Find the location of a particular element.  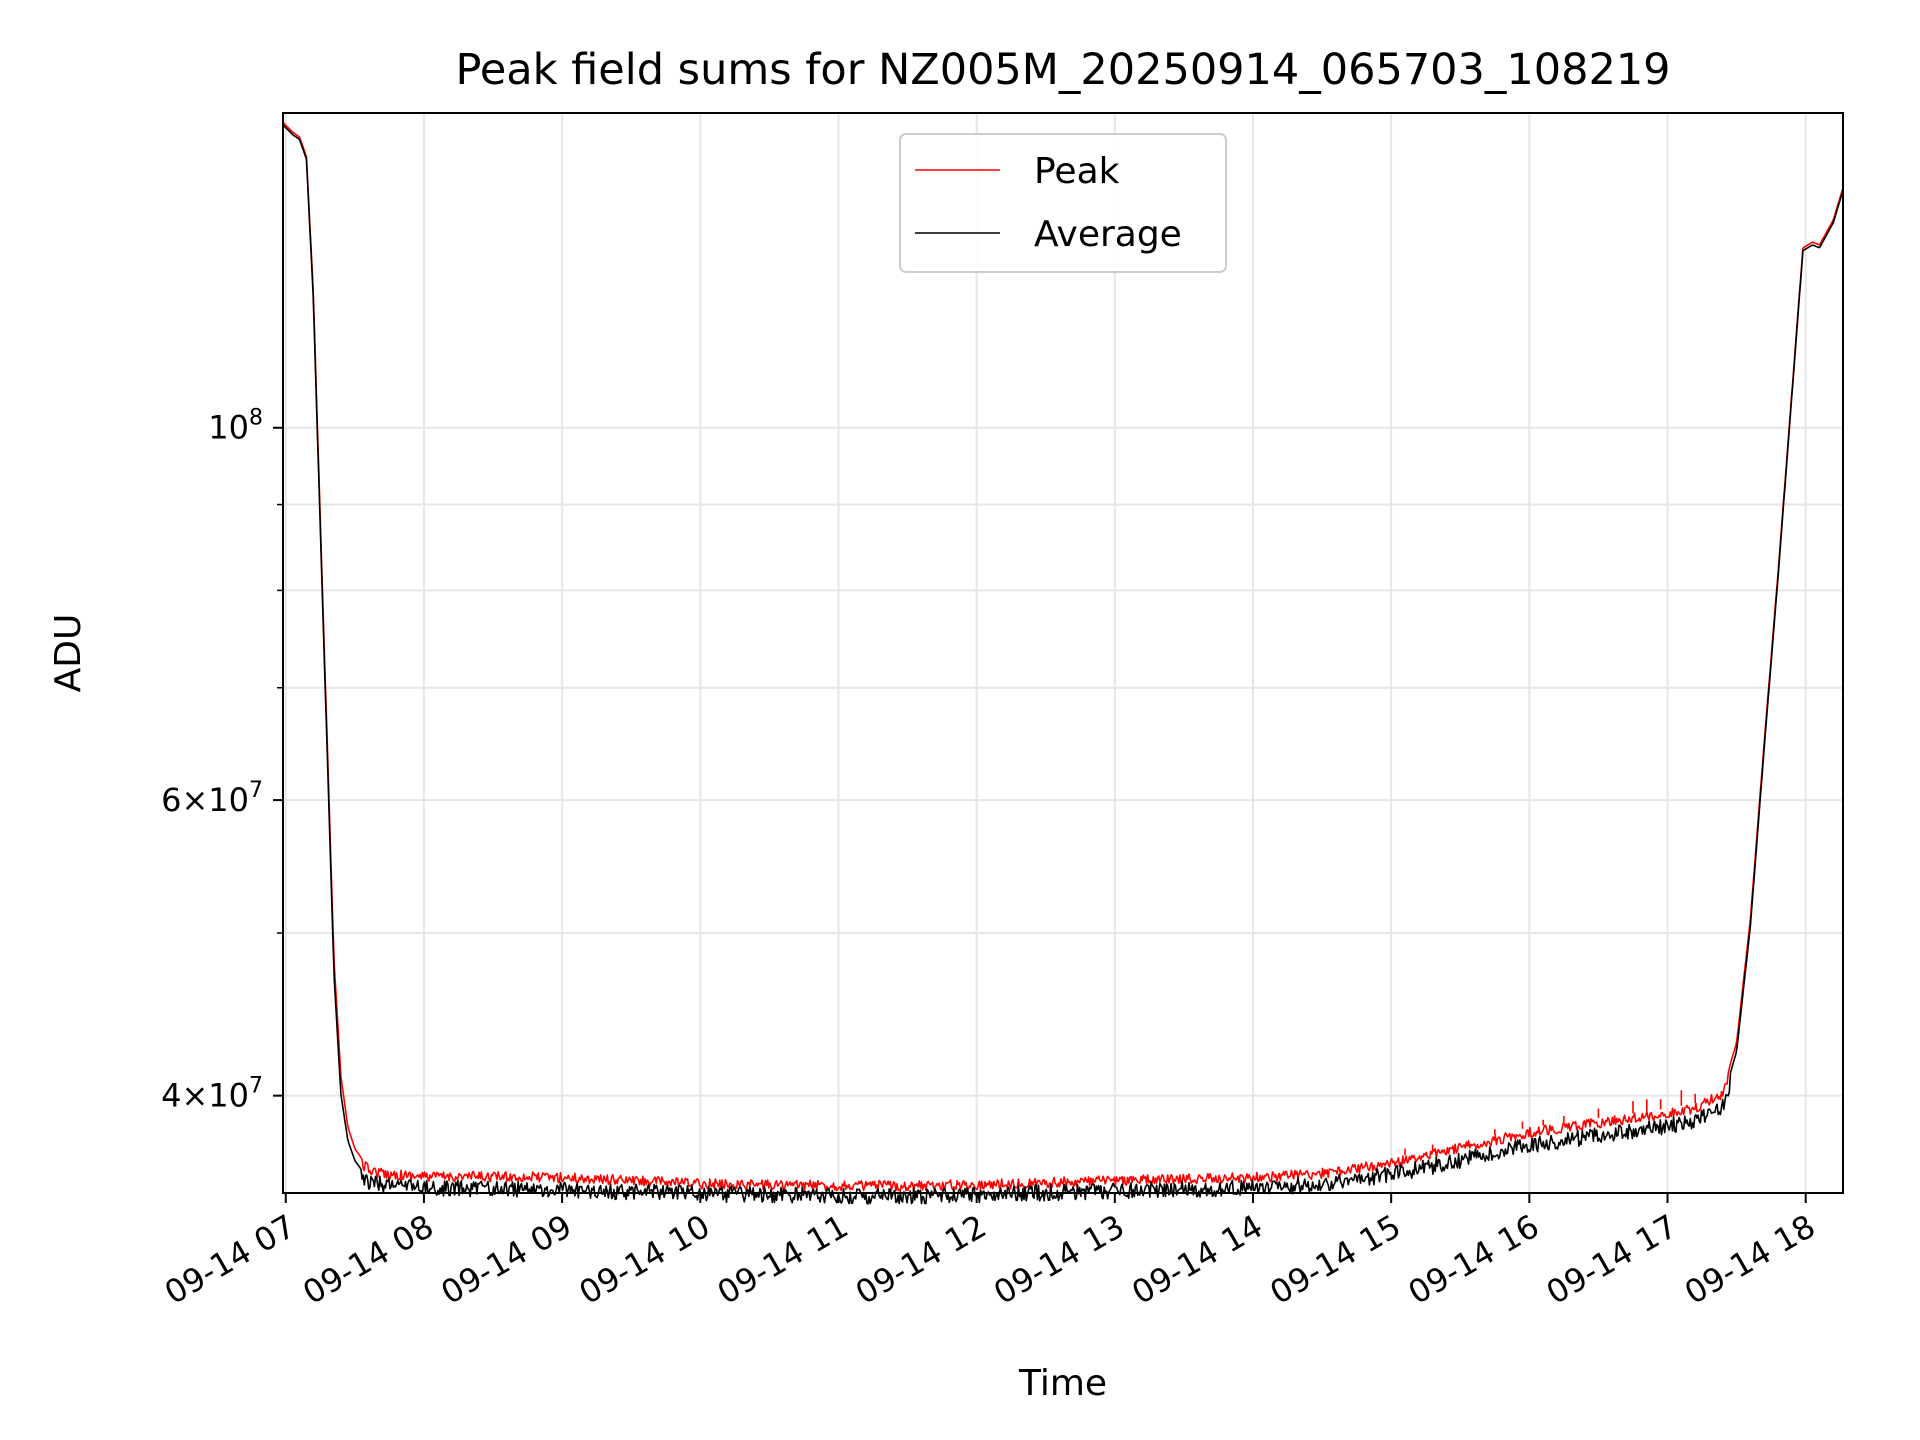

y-tick-label: 6×107 is located at coordinates (212, 798).